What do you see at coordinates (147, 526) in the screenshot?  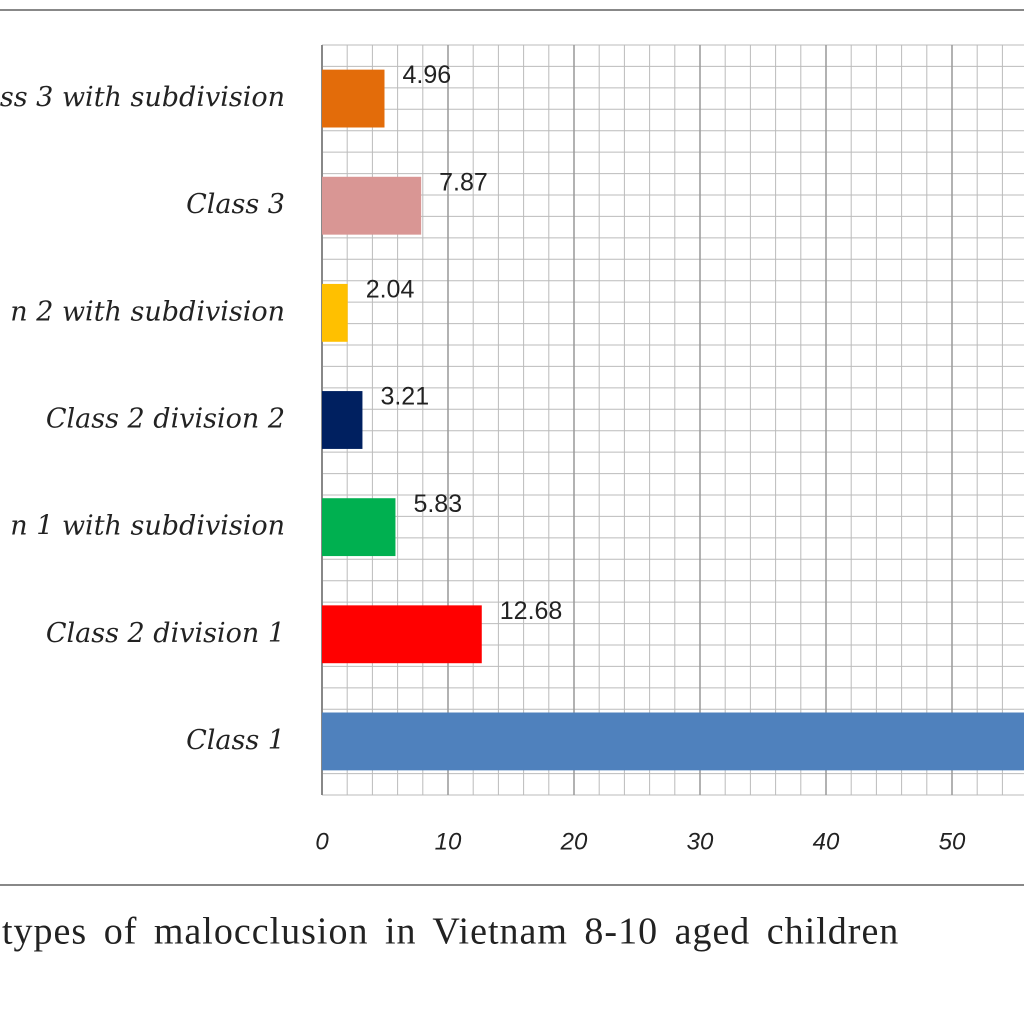 I see `y-tick-label: n 1 with subdivision` at bounding box center [147, 526].